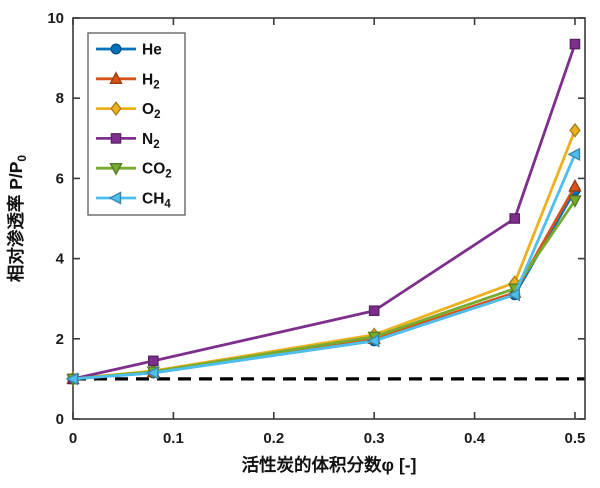 This screenshot has height=488, width=600. I want to click on x-tick-label: 0.2, so click(273, 438).